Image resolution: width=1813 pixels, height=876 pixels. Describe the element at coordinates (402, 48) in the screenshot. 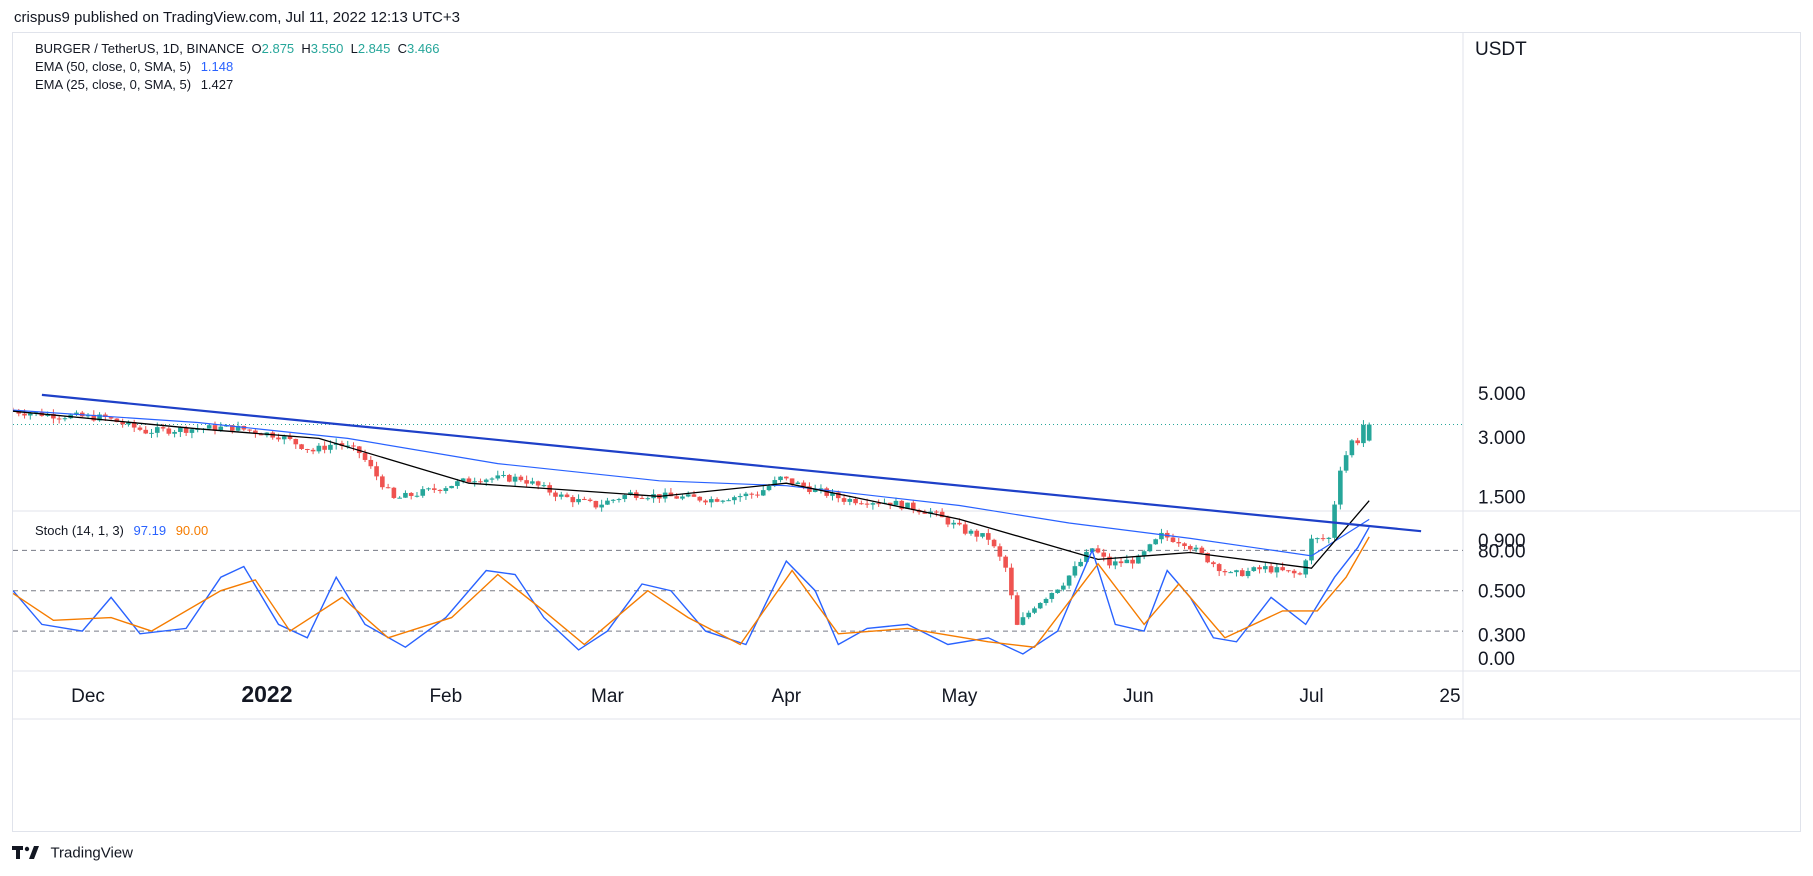

I see `legend-close-label: C` at that location.